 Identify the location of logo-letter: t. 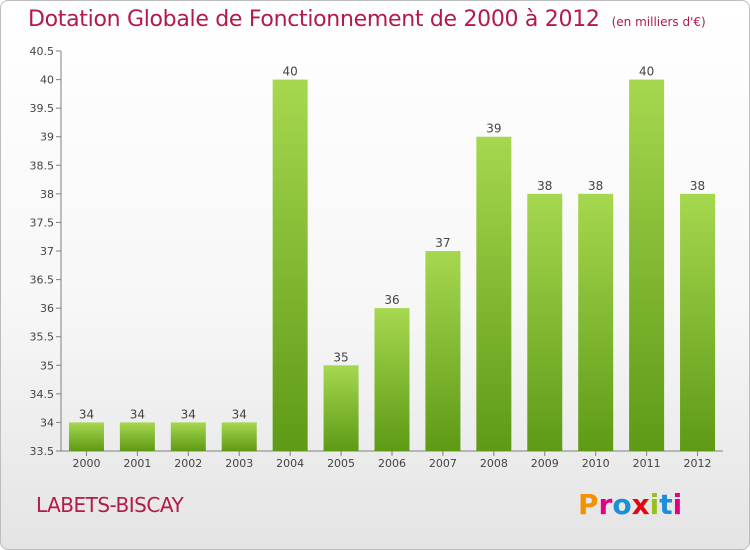
(666, 504).